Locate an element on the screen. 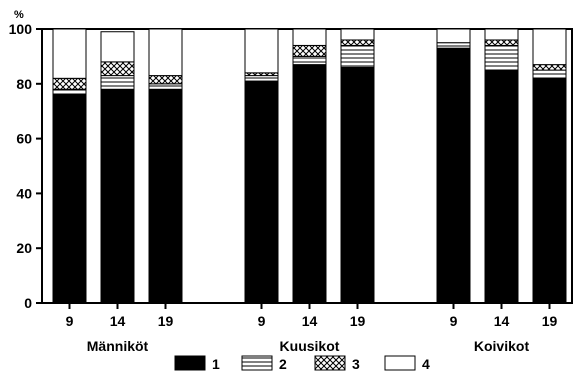  y-tick-label: 60 is located at coordinates (24, 139).